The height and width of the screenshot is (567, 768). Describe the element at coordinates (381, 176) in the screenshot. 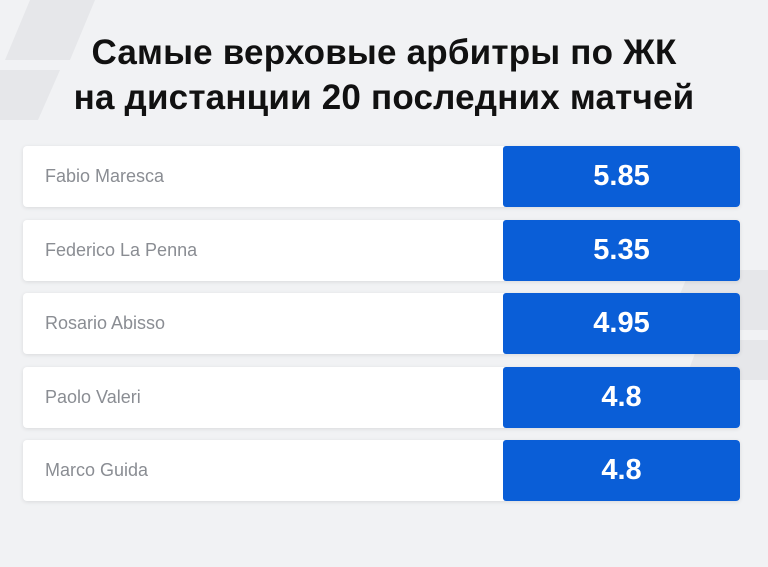

I see `table-row: Fabio Maresca 5.85` at that location.